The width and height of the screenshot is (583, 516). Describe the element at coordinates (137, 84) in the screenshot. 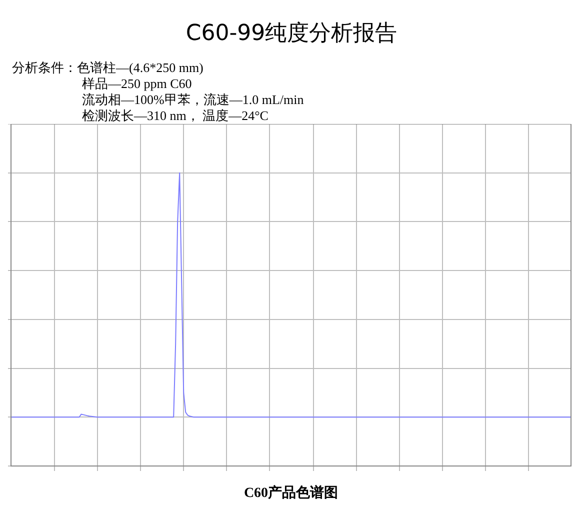

I see `text: 样品—250 ppm C60` at that location.